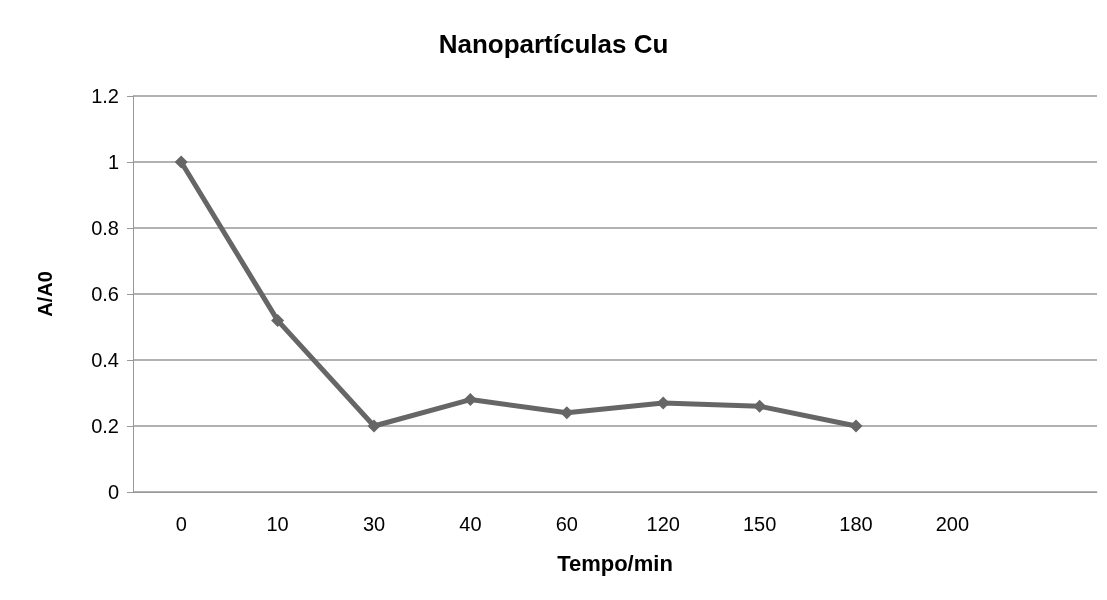  I want to click on y-tick-label: 0.2, so click(105, 426).